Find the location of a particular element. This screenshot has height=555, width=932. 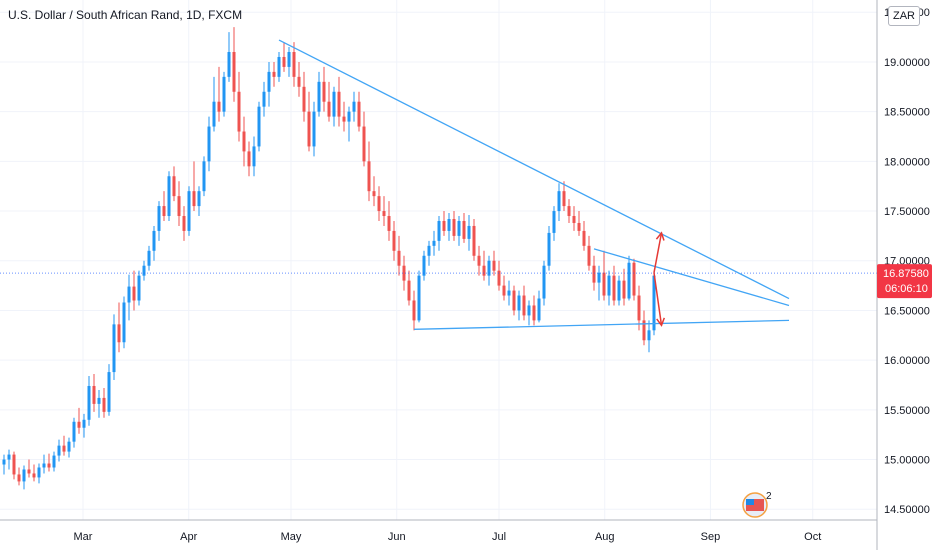

currency-button: ZAR is located at coordinates (904, 16).